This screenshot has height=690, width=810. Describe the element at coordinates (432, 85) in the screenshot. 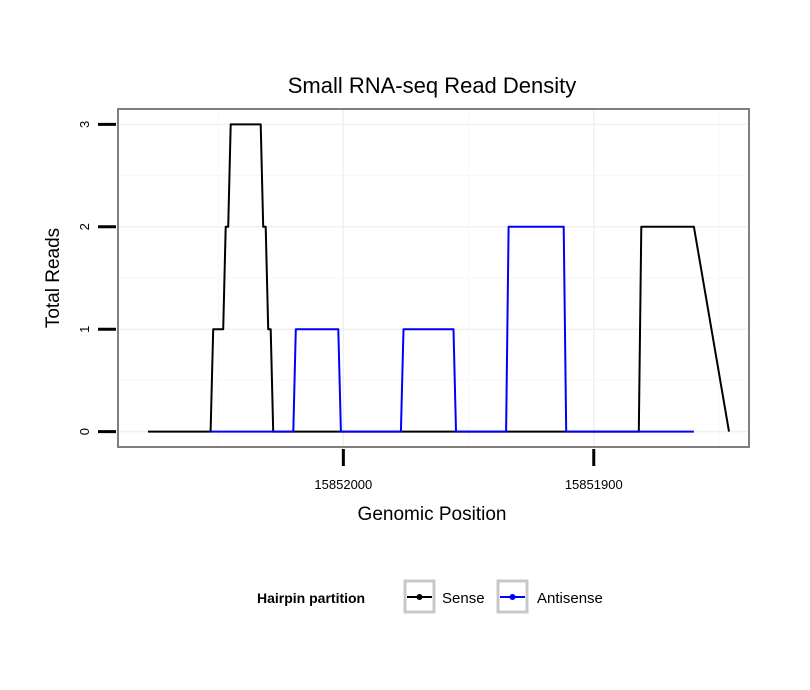

I see `chart-title: Small RNA-seq Read Density` at that location.